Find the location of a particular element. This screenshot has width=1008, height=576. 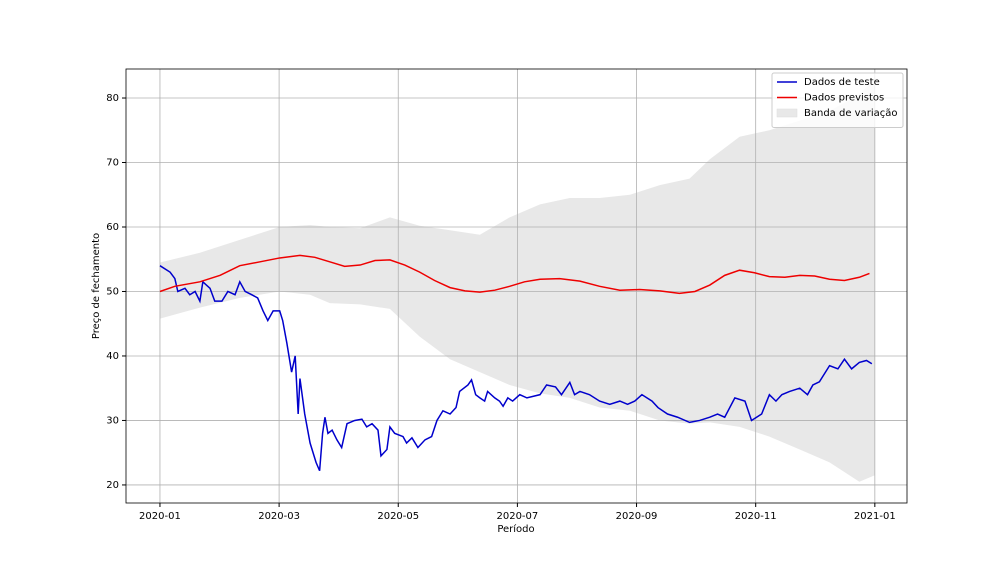

x-tick-label: 2020-09 is located at coordinates (637, 516).